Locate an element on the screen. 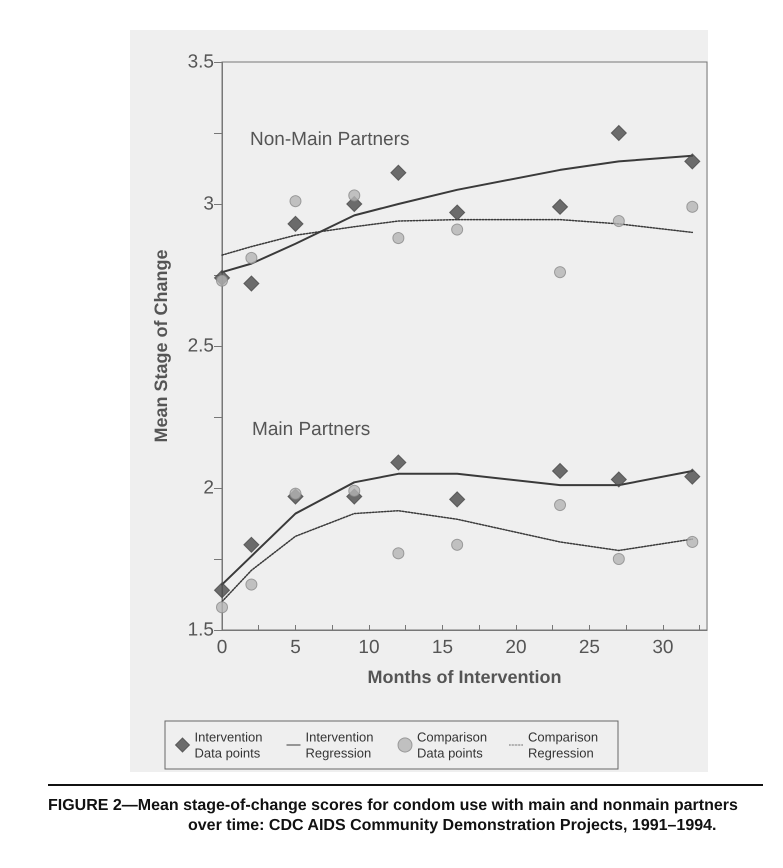  legend-label: Intervention Data points is located at coordinates (230, 745).